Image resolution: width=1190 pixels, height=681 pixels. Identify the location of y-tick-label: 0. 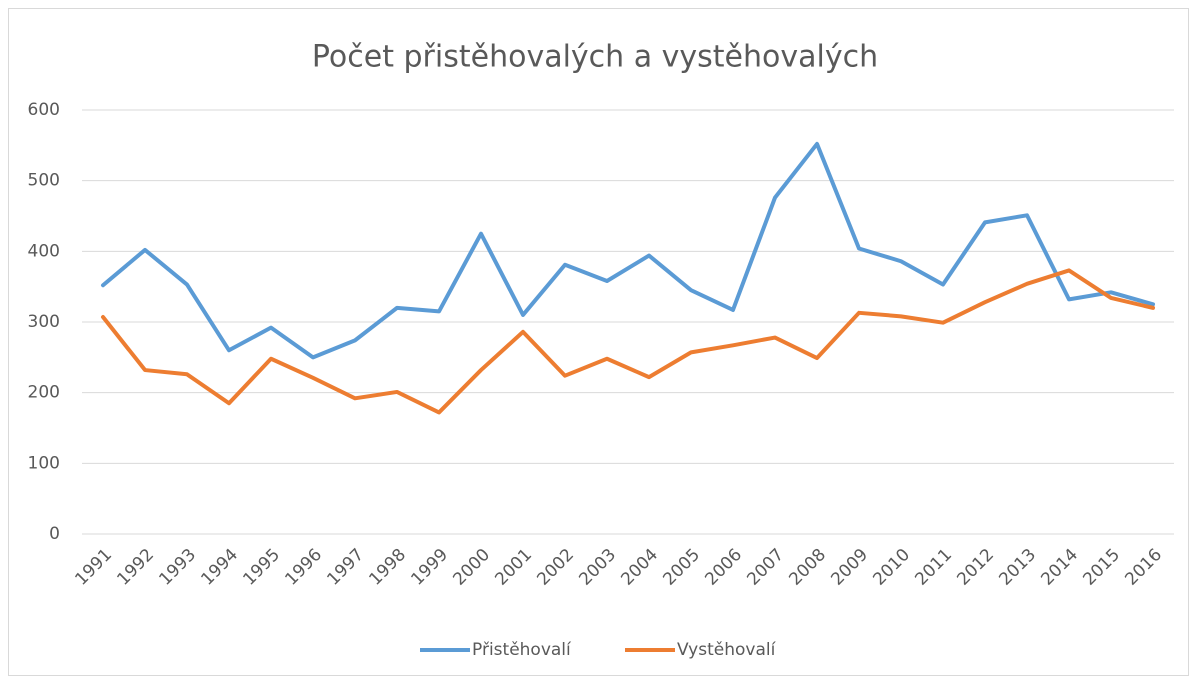
(54, 534).